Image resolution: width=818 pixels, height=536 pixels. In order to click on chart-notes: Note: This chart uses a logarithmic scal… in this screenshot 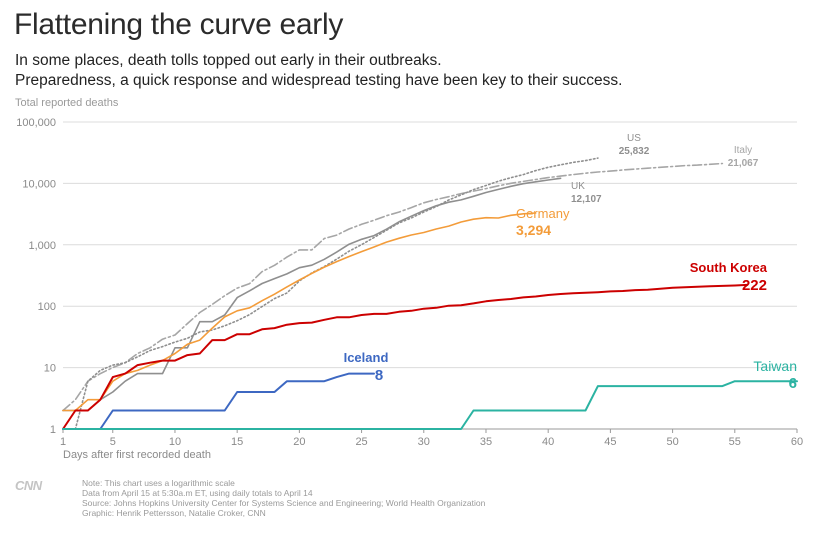, I will do `click(283, 498)`.